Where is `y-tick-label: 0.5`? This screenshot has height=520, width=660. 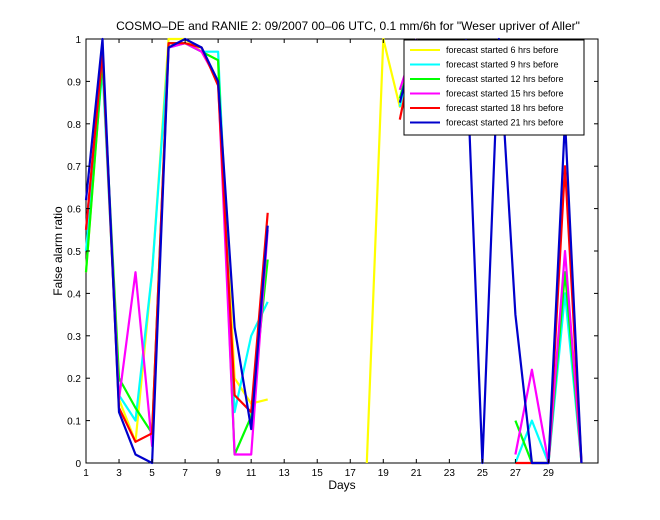
y-tick-label: 0.5 is located at coordinates (74, 252).